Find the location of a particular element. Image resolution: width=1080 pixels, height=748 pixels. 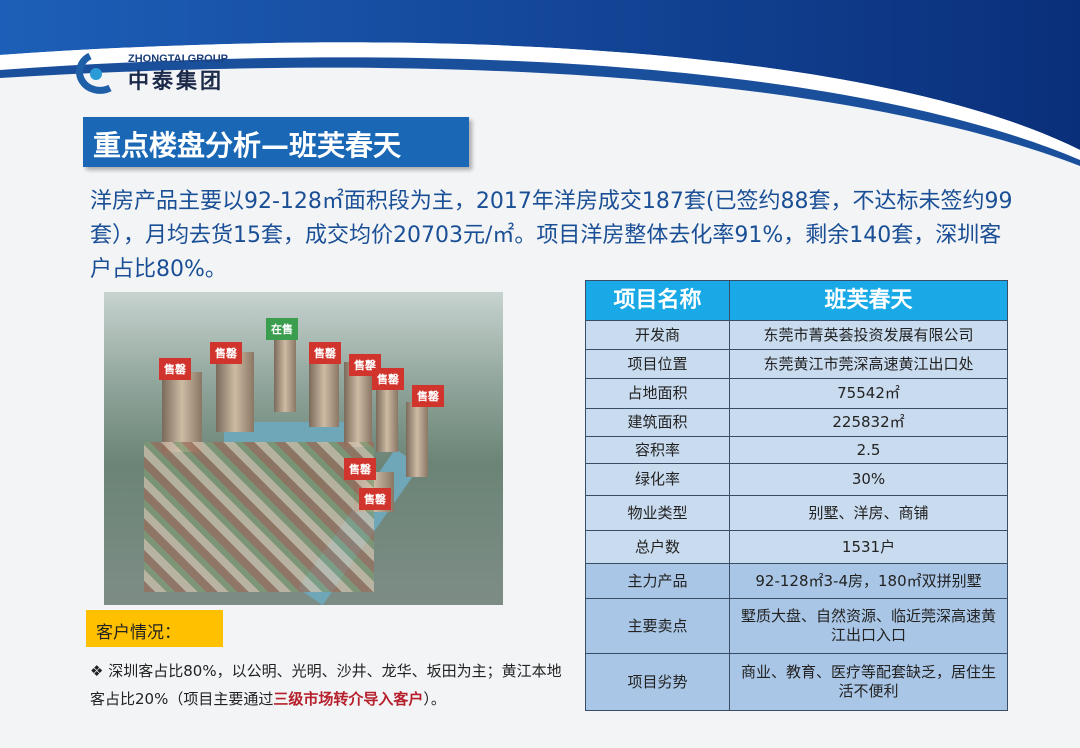

row-key: 项目位置 is located at coordinates (657, 364).